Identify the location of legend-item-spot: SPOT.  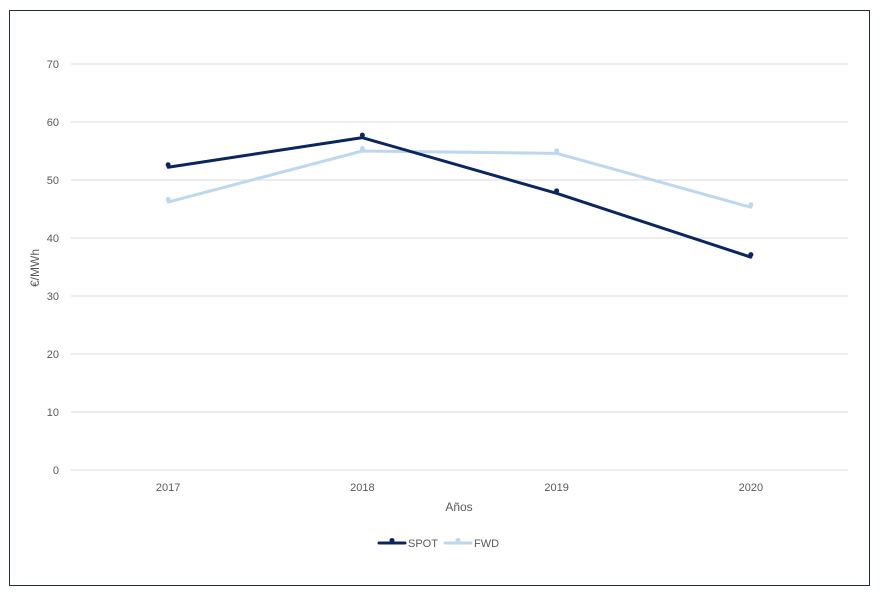
(407, 544).